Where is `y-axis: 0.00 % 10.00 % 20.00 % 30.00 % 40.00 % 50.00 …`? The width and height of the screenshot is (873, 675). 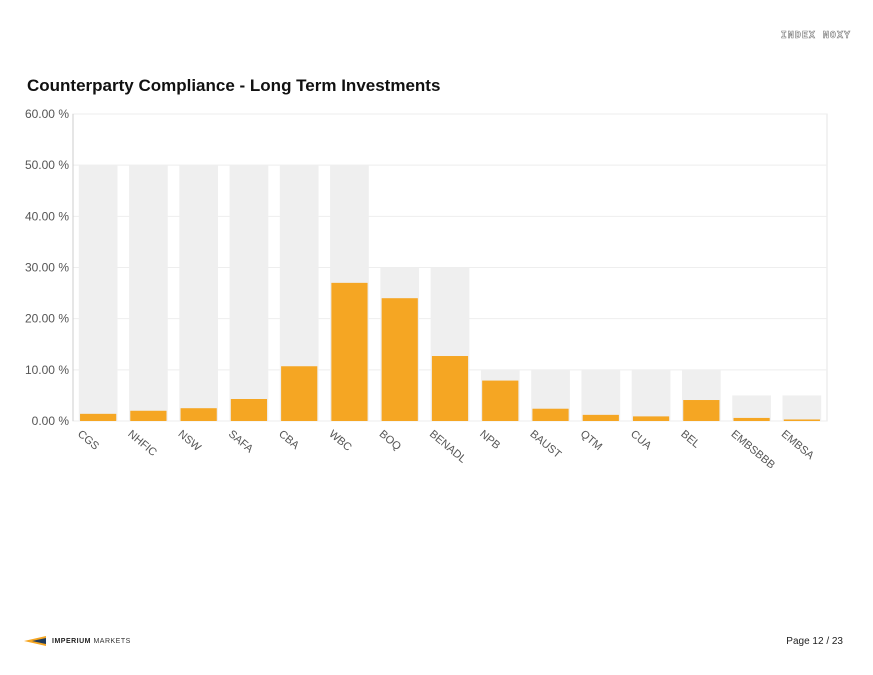 y-axis: 0.00 % 10.00 % 20.00 % 30.00 % 40.00 % 50.00 … is located at coordinates (49, 267).